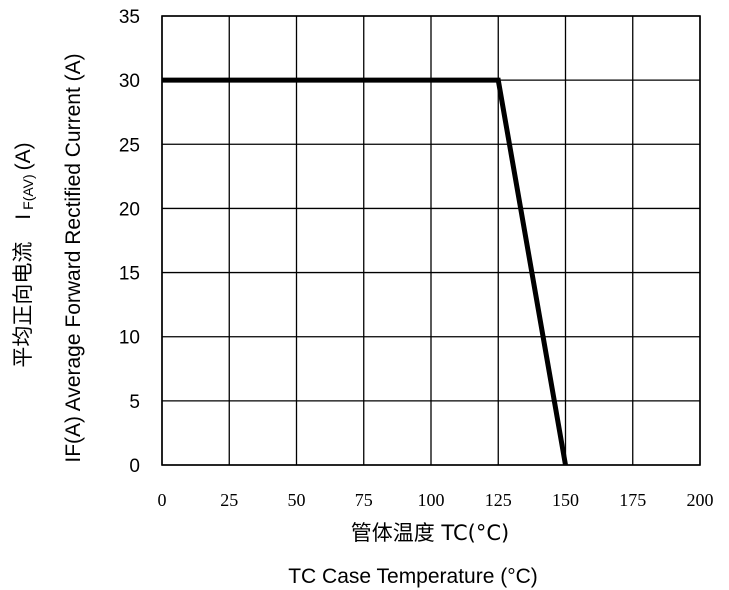 This screenshot has height=590, width=729. What do you see at coordinates (700, 500) in the screenshot?
I see `x-tick-label: 200` at bounding box center [700, 500].